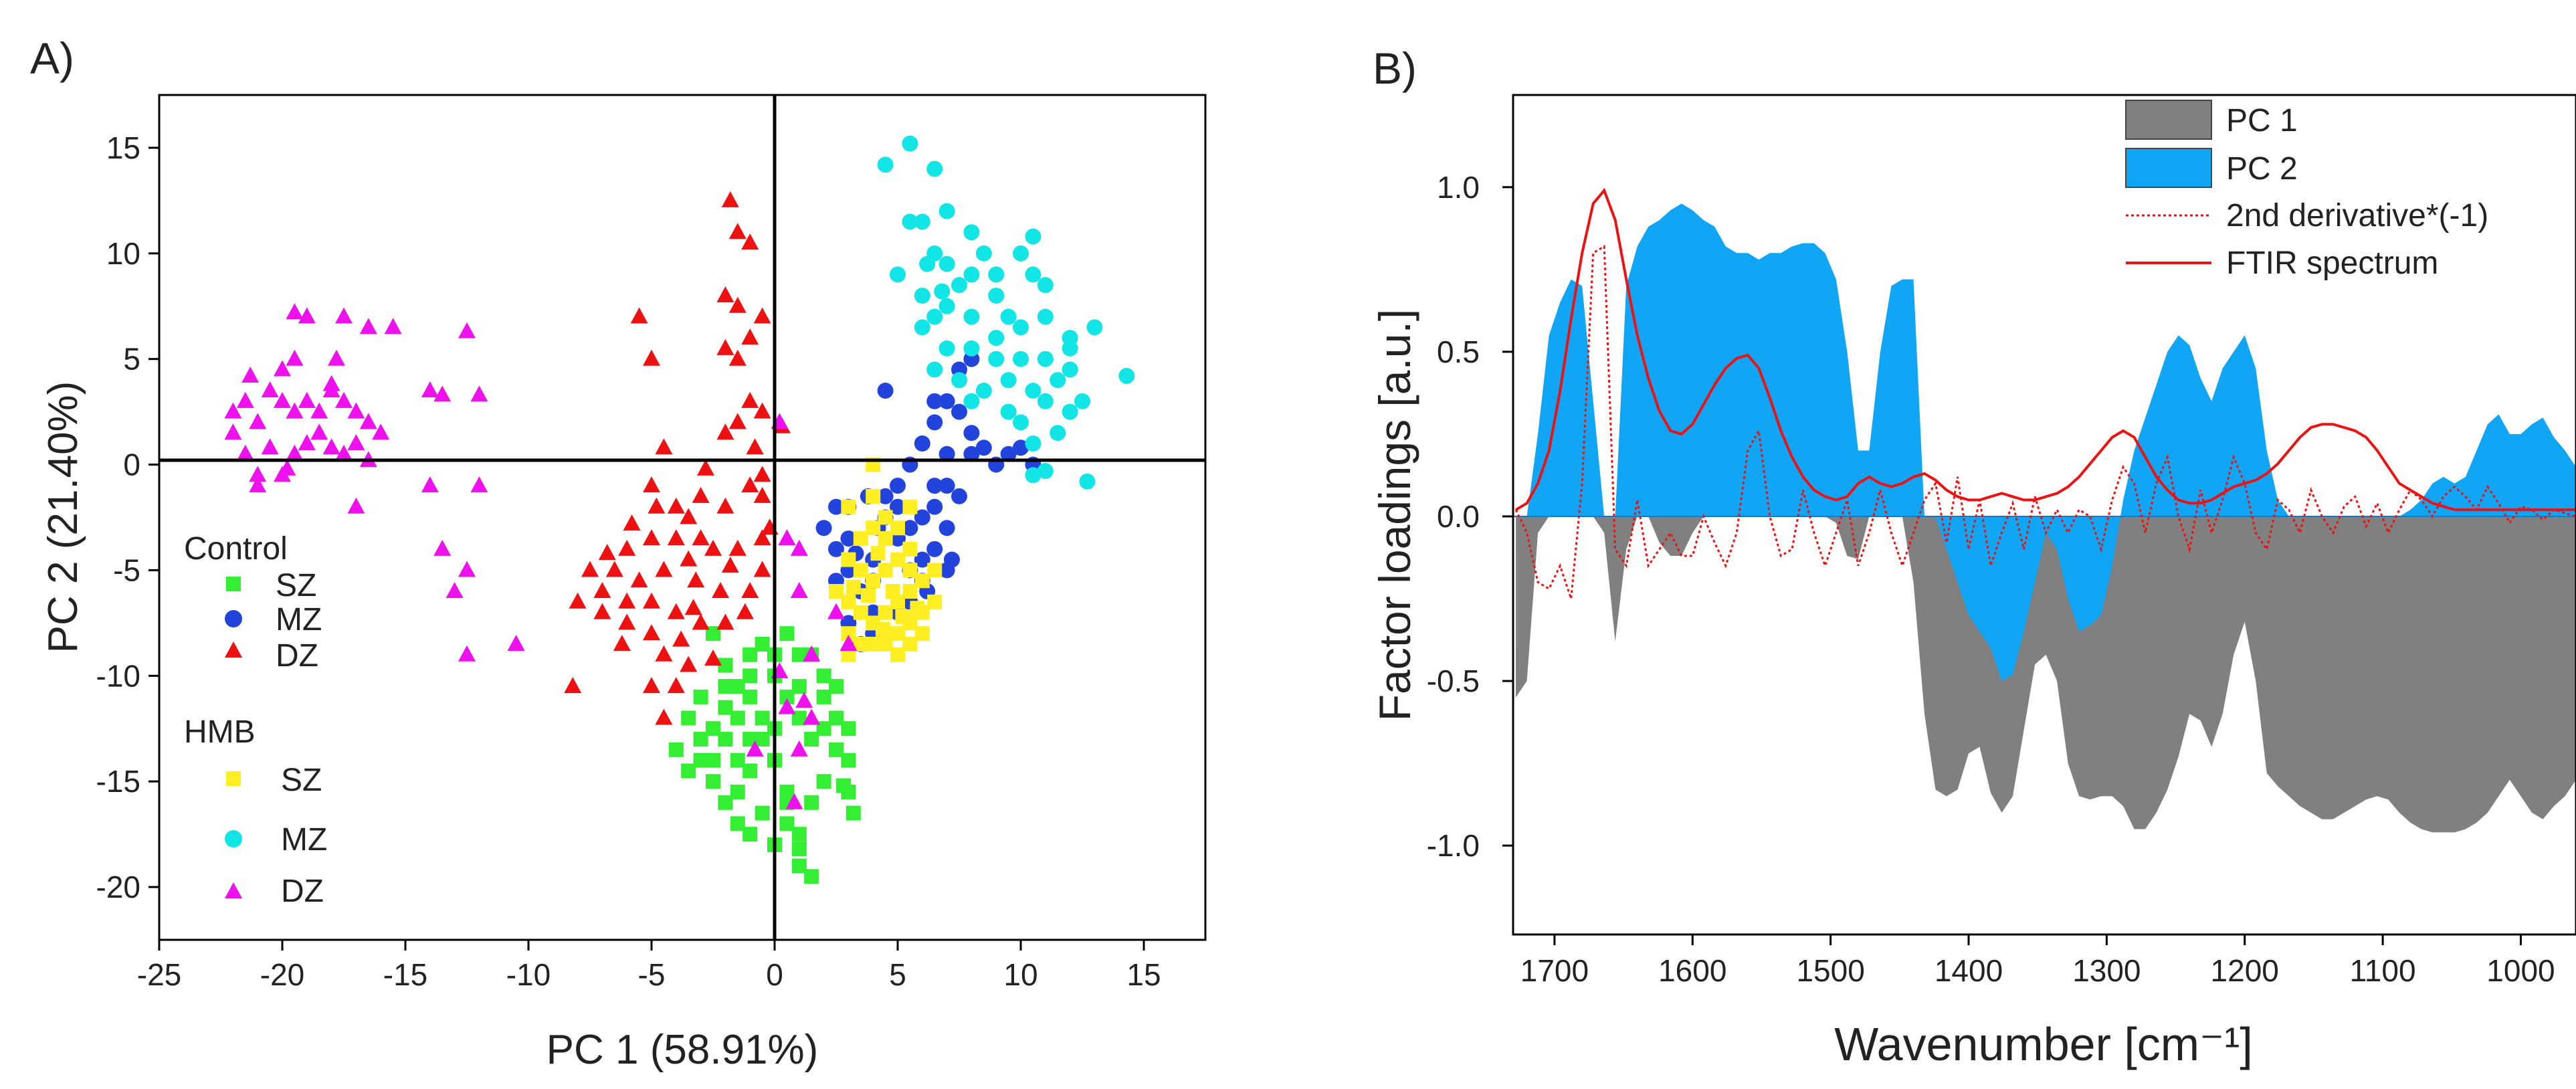 The image size is (2576, 1089). I want to click on legend-label: SZ, so click(296, 586).